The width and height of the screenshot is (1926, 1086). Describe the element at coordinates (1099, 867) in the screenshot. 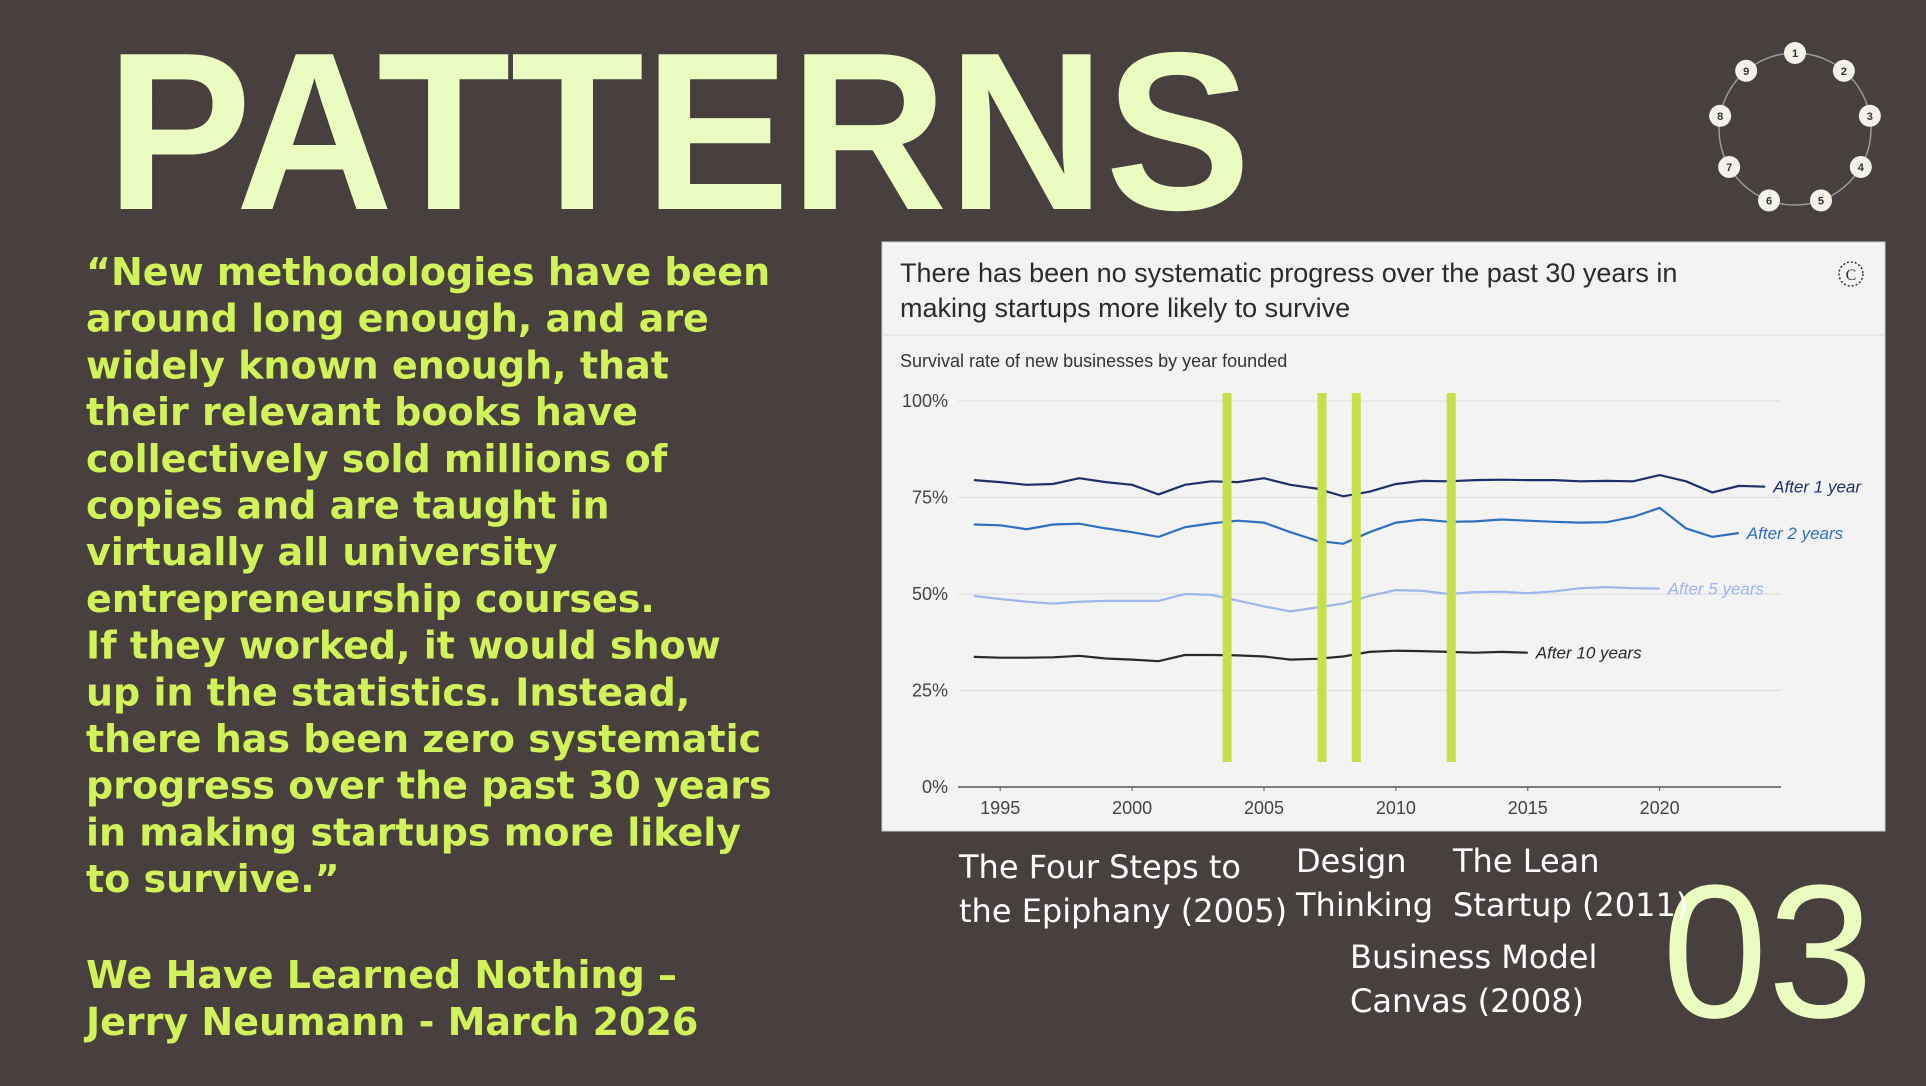

I see `annotation: The Four Steps to` at that location.